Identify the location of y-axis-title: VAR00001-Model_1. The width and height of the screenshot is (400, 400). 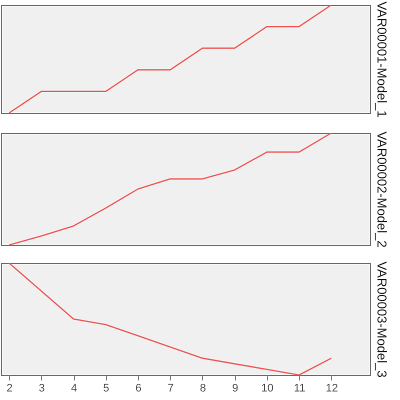
(382, 59).